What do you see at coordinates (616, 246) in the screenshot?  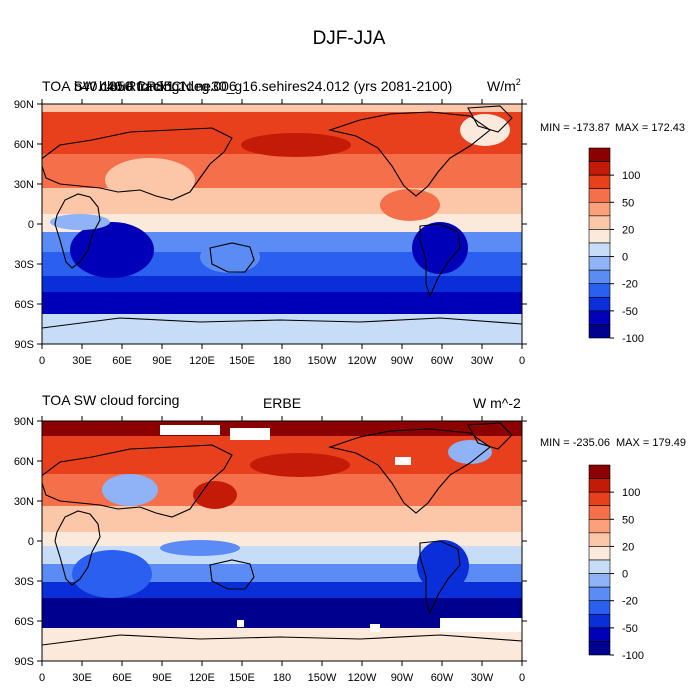 I see `panel-1-colorbar: 100 50 20 0 -20 -50 -100` at bounding box center [616, 246].